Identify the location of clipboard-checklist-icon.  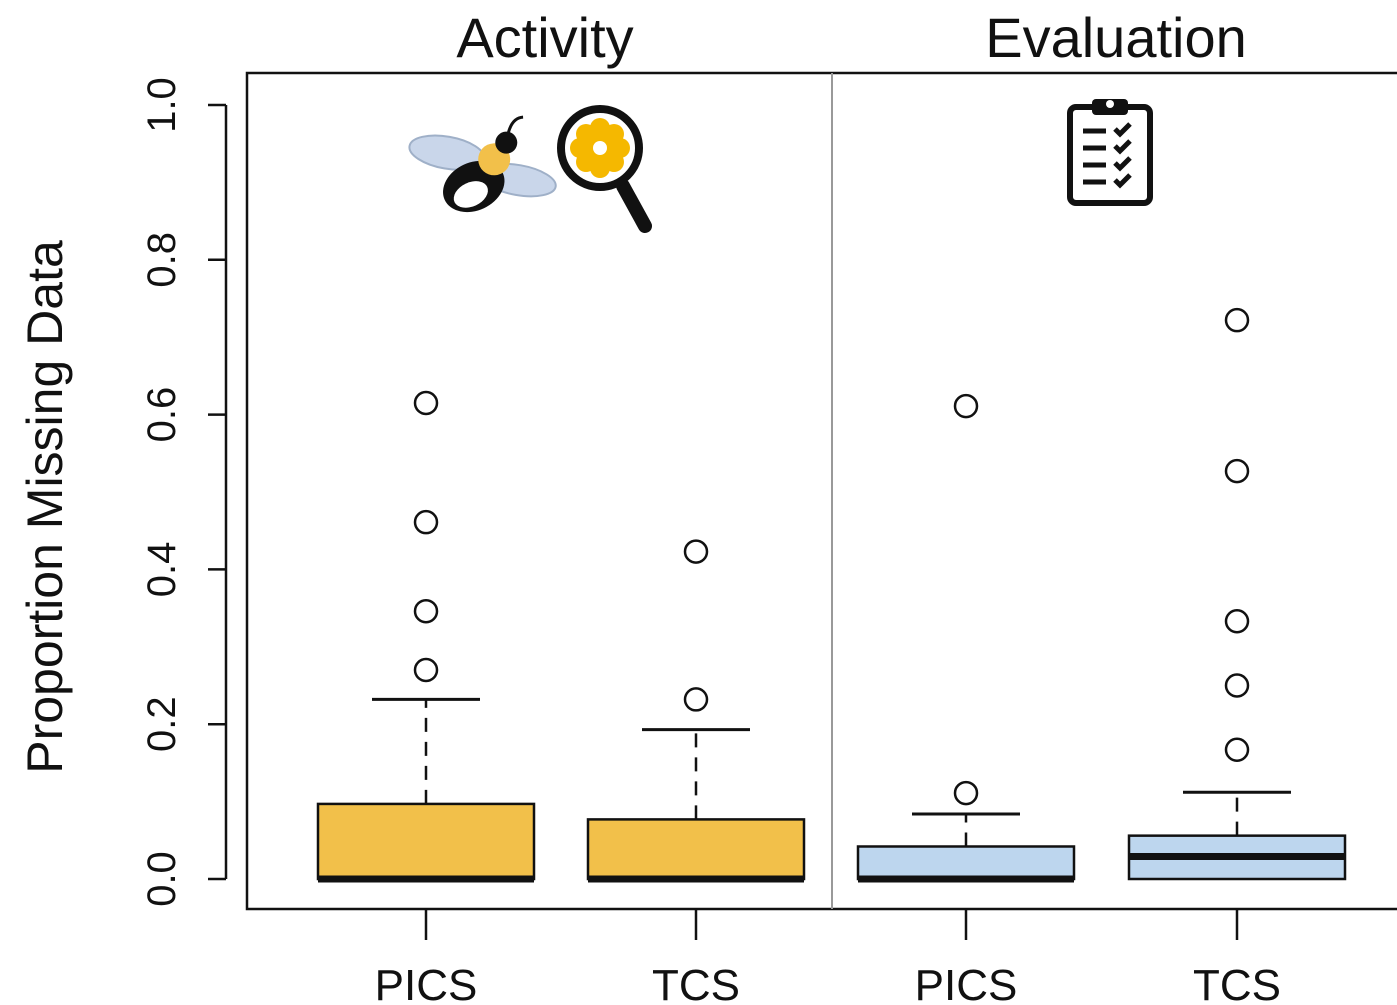
(1110, 152).